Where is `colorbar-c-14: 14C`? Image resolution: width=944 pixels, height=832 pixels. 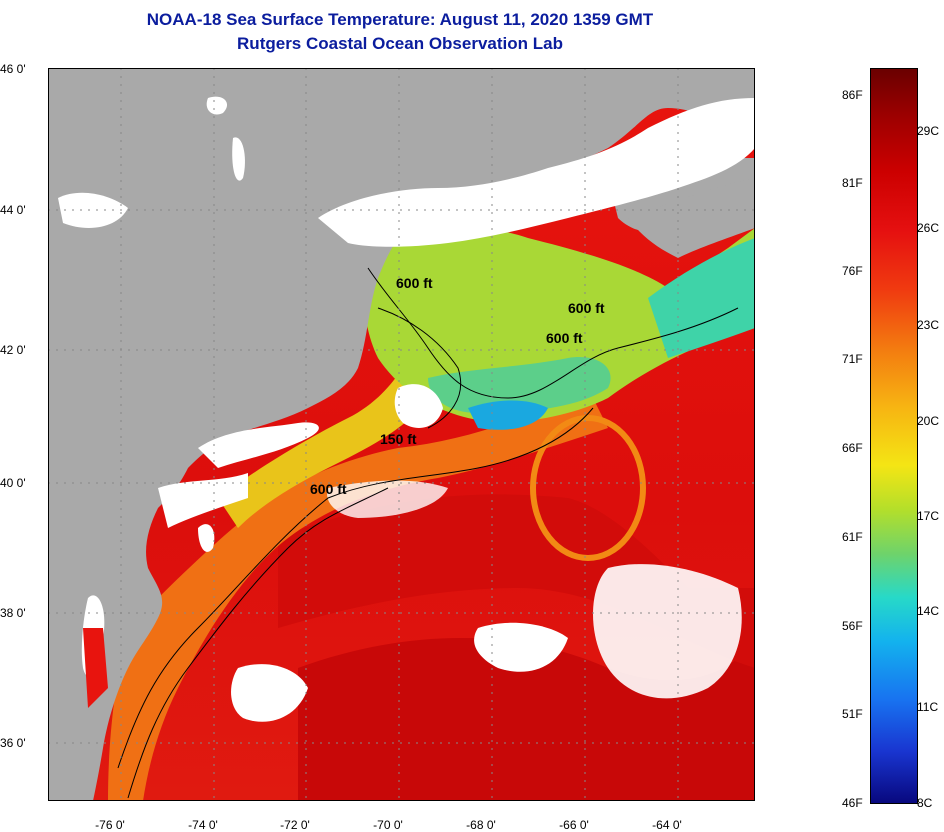 colorbar-c-14: 14C is located at coordinates (928, 611).